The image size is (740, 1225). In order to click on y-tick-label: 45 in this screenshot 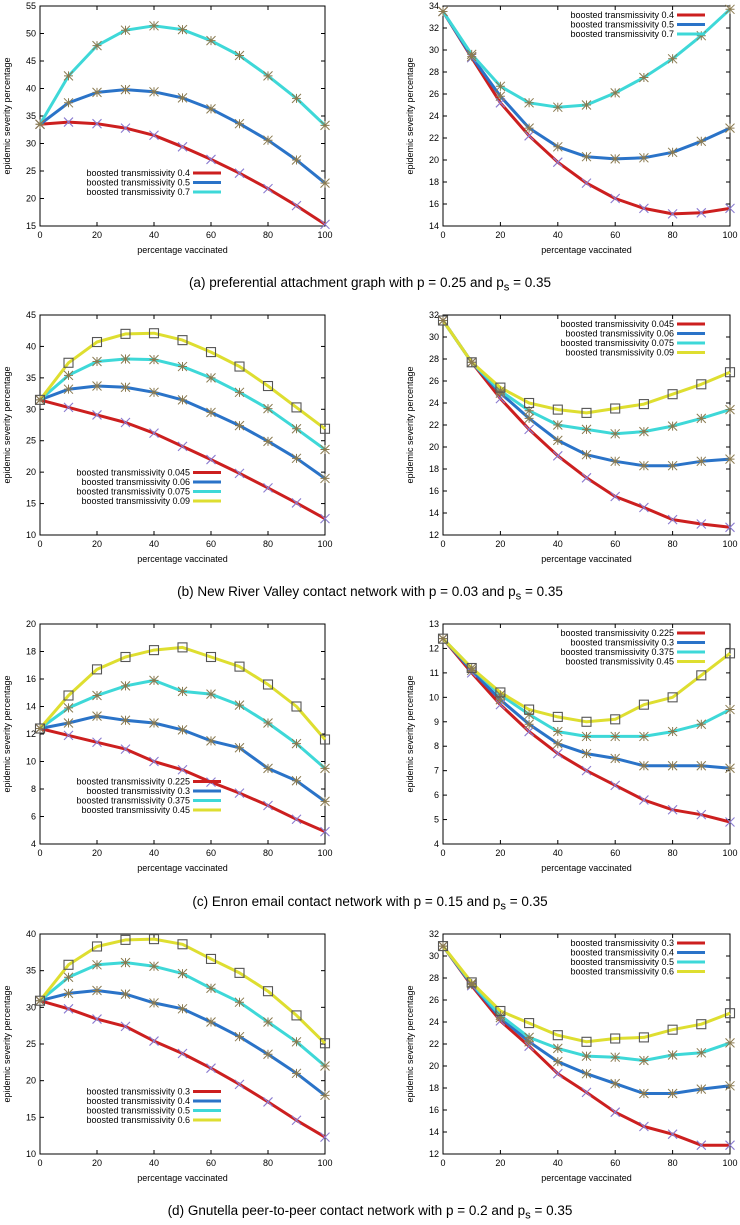, I will do `click(31, 315)`.